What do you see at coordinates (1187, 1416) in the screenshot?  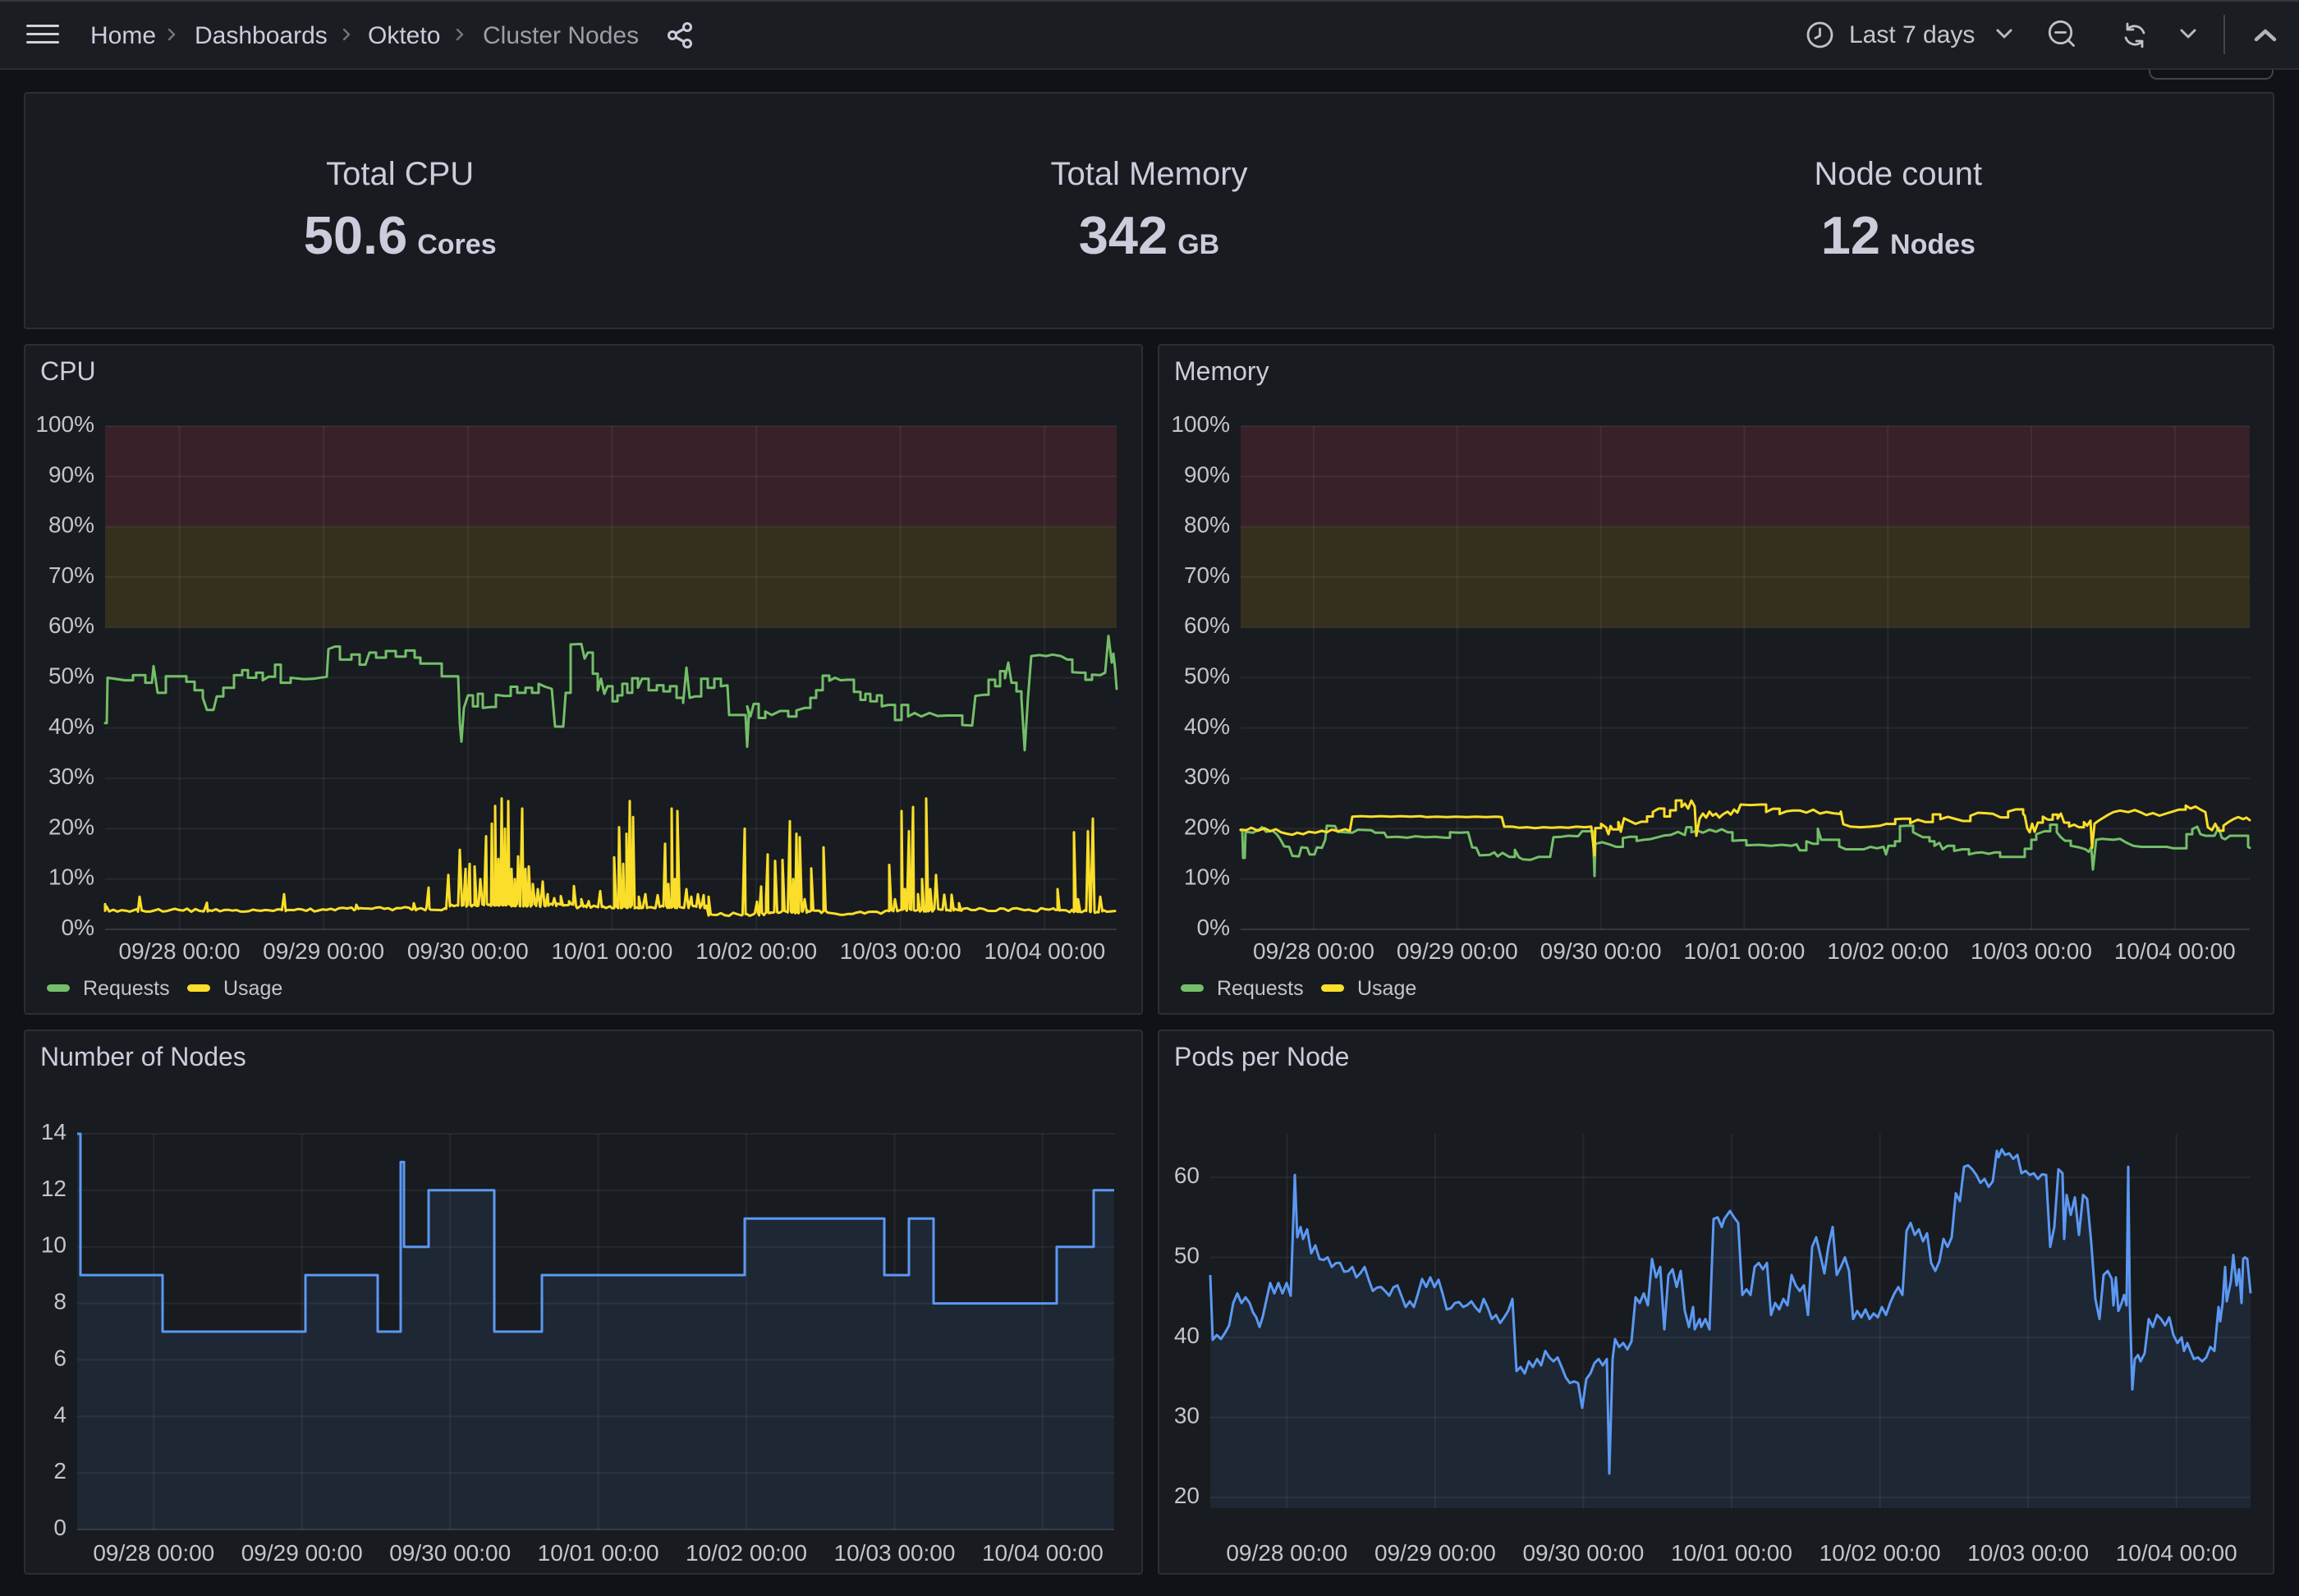 I see `svg-text: 30` at bounding box center [1187, 1416].